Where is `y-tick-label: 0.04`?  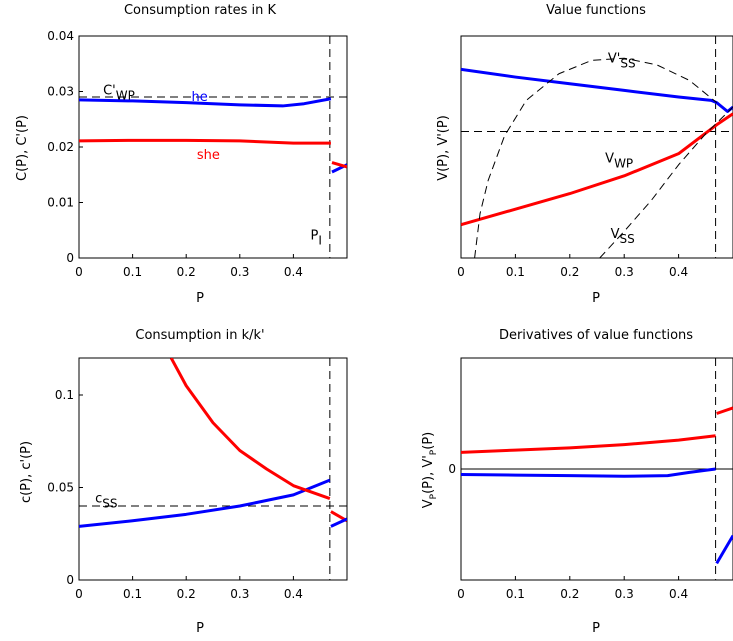 y-tick-label: 0.04 is located at coordinates (60, 36).